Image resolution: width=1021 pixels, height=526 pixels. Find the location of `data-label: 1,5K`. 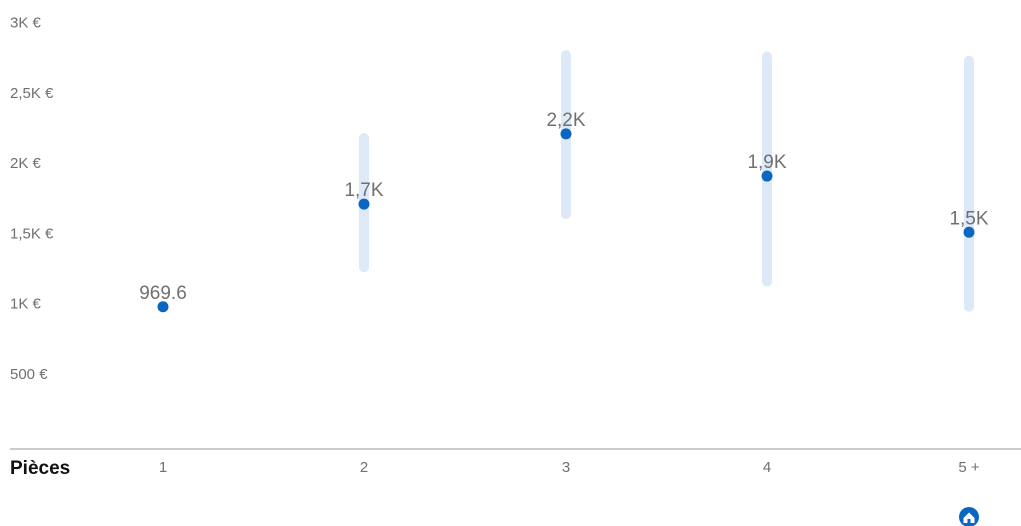

data-label: 1,5K is located at coordinates (968, 218).